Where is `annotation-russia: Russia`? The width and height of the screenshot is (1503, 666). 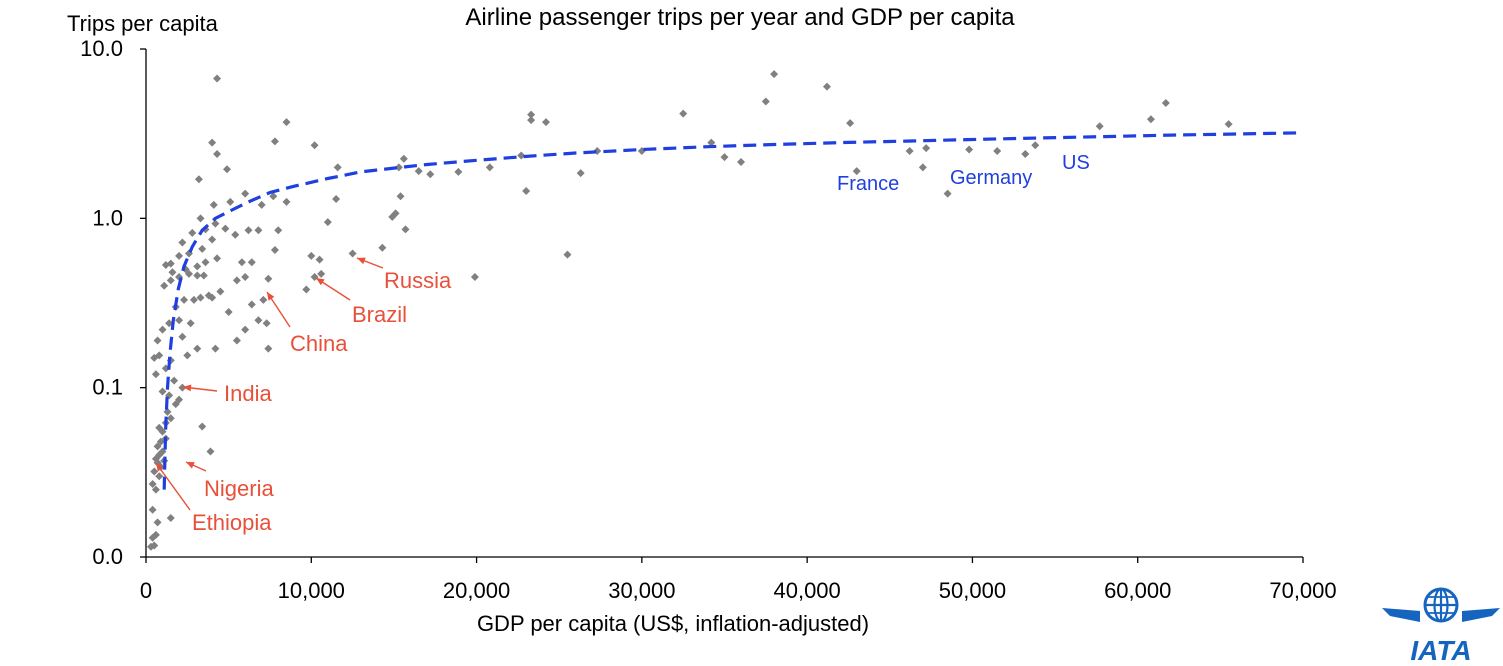
annotation-russia: Russia is located at coordinates (418, 280).